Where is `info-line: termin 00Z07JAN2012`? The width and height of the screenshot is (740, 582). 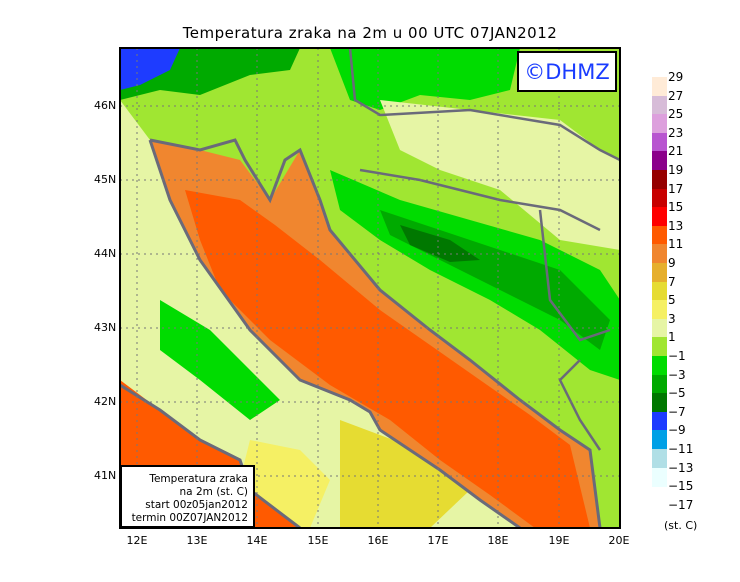
info-line: termin 00Z07JAN2012 is located at coordinates (189, 518).